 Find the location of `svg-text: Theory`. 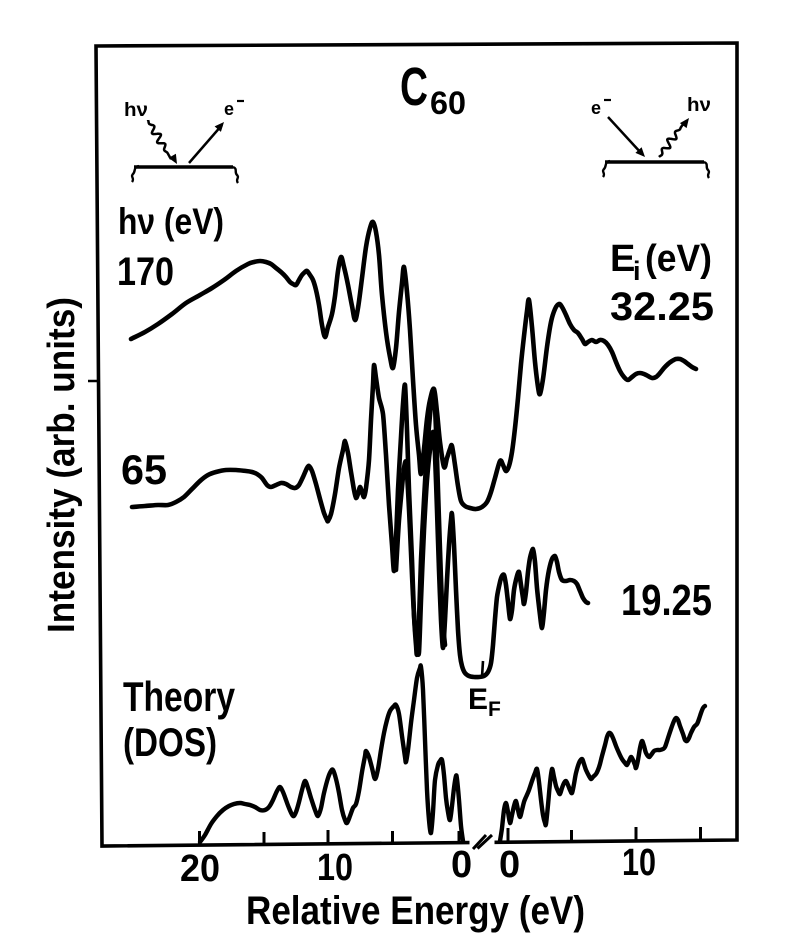

svg-text: Theory is located at coordinates (179, 696).